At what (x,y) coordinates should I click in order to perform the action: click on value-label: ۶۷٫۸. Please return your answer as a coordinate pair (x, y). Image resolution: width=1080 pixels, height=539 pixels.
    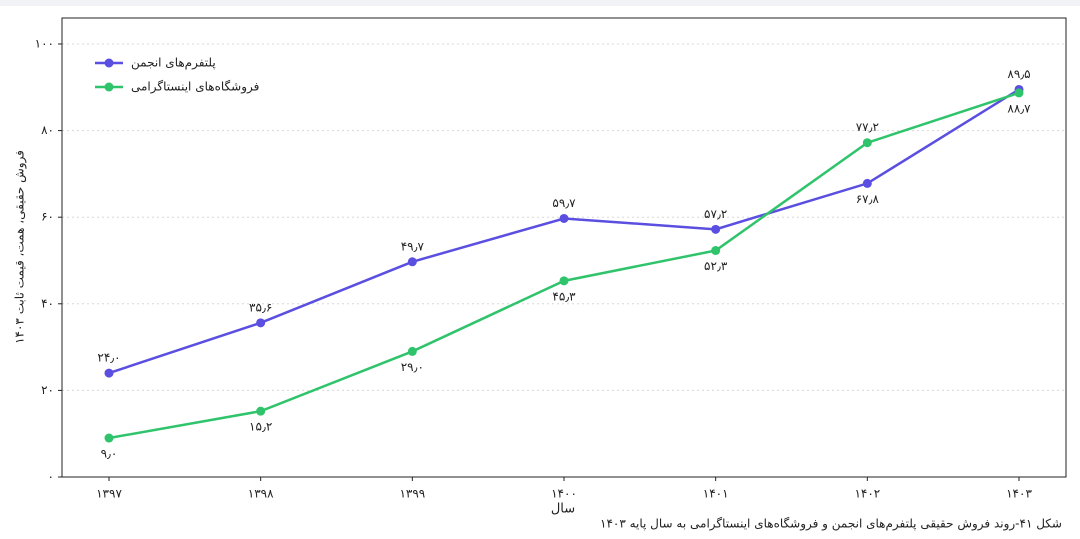
    Looking at the image, I should click on (868, 199).